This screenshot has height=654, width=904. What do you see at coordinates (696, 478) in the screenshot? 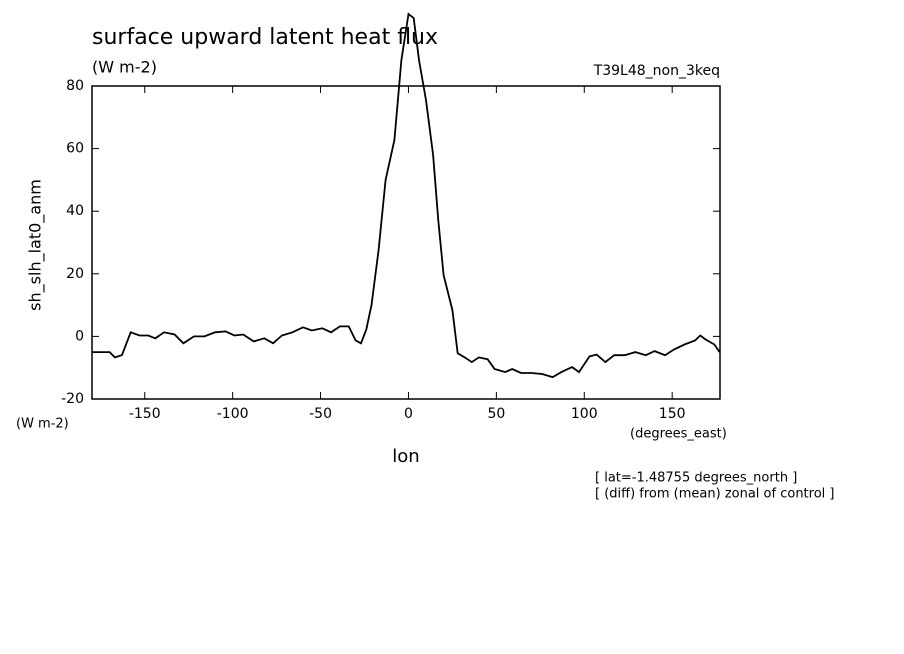
I see `note: [ lat=-1.48755 degrees_north ]` at bounding box center [696, 478].